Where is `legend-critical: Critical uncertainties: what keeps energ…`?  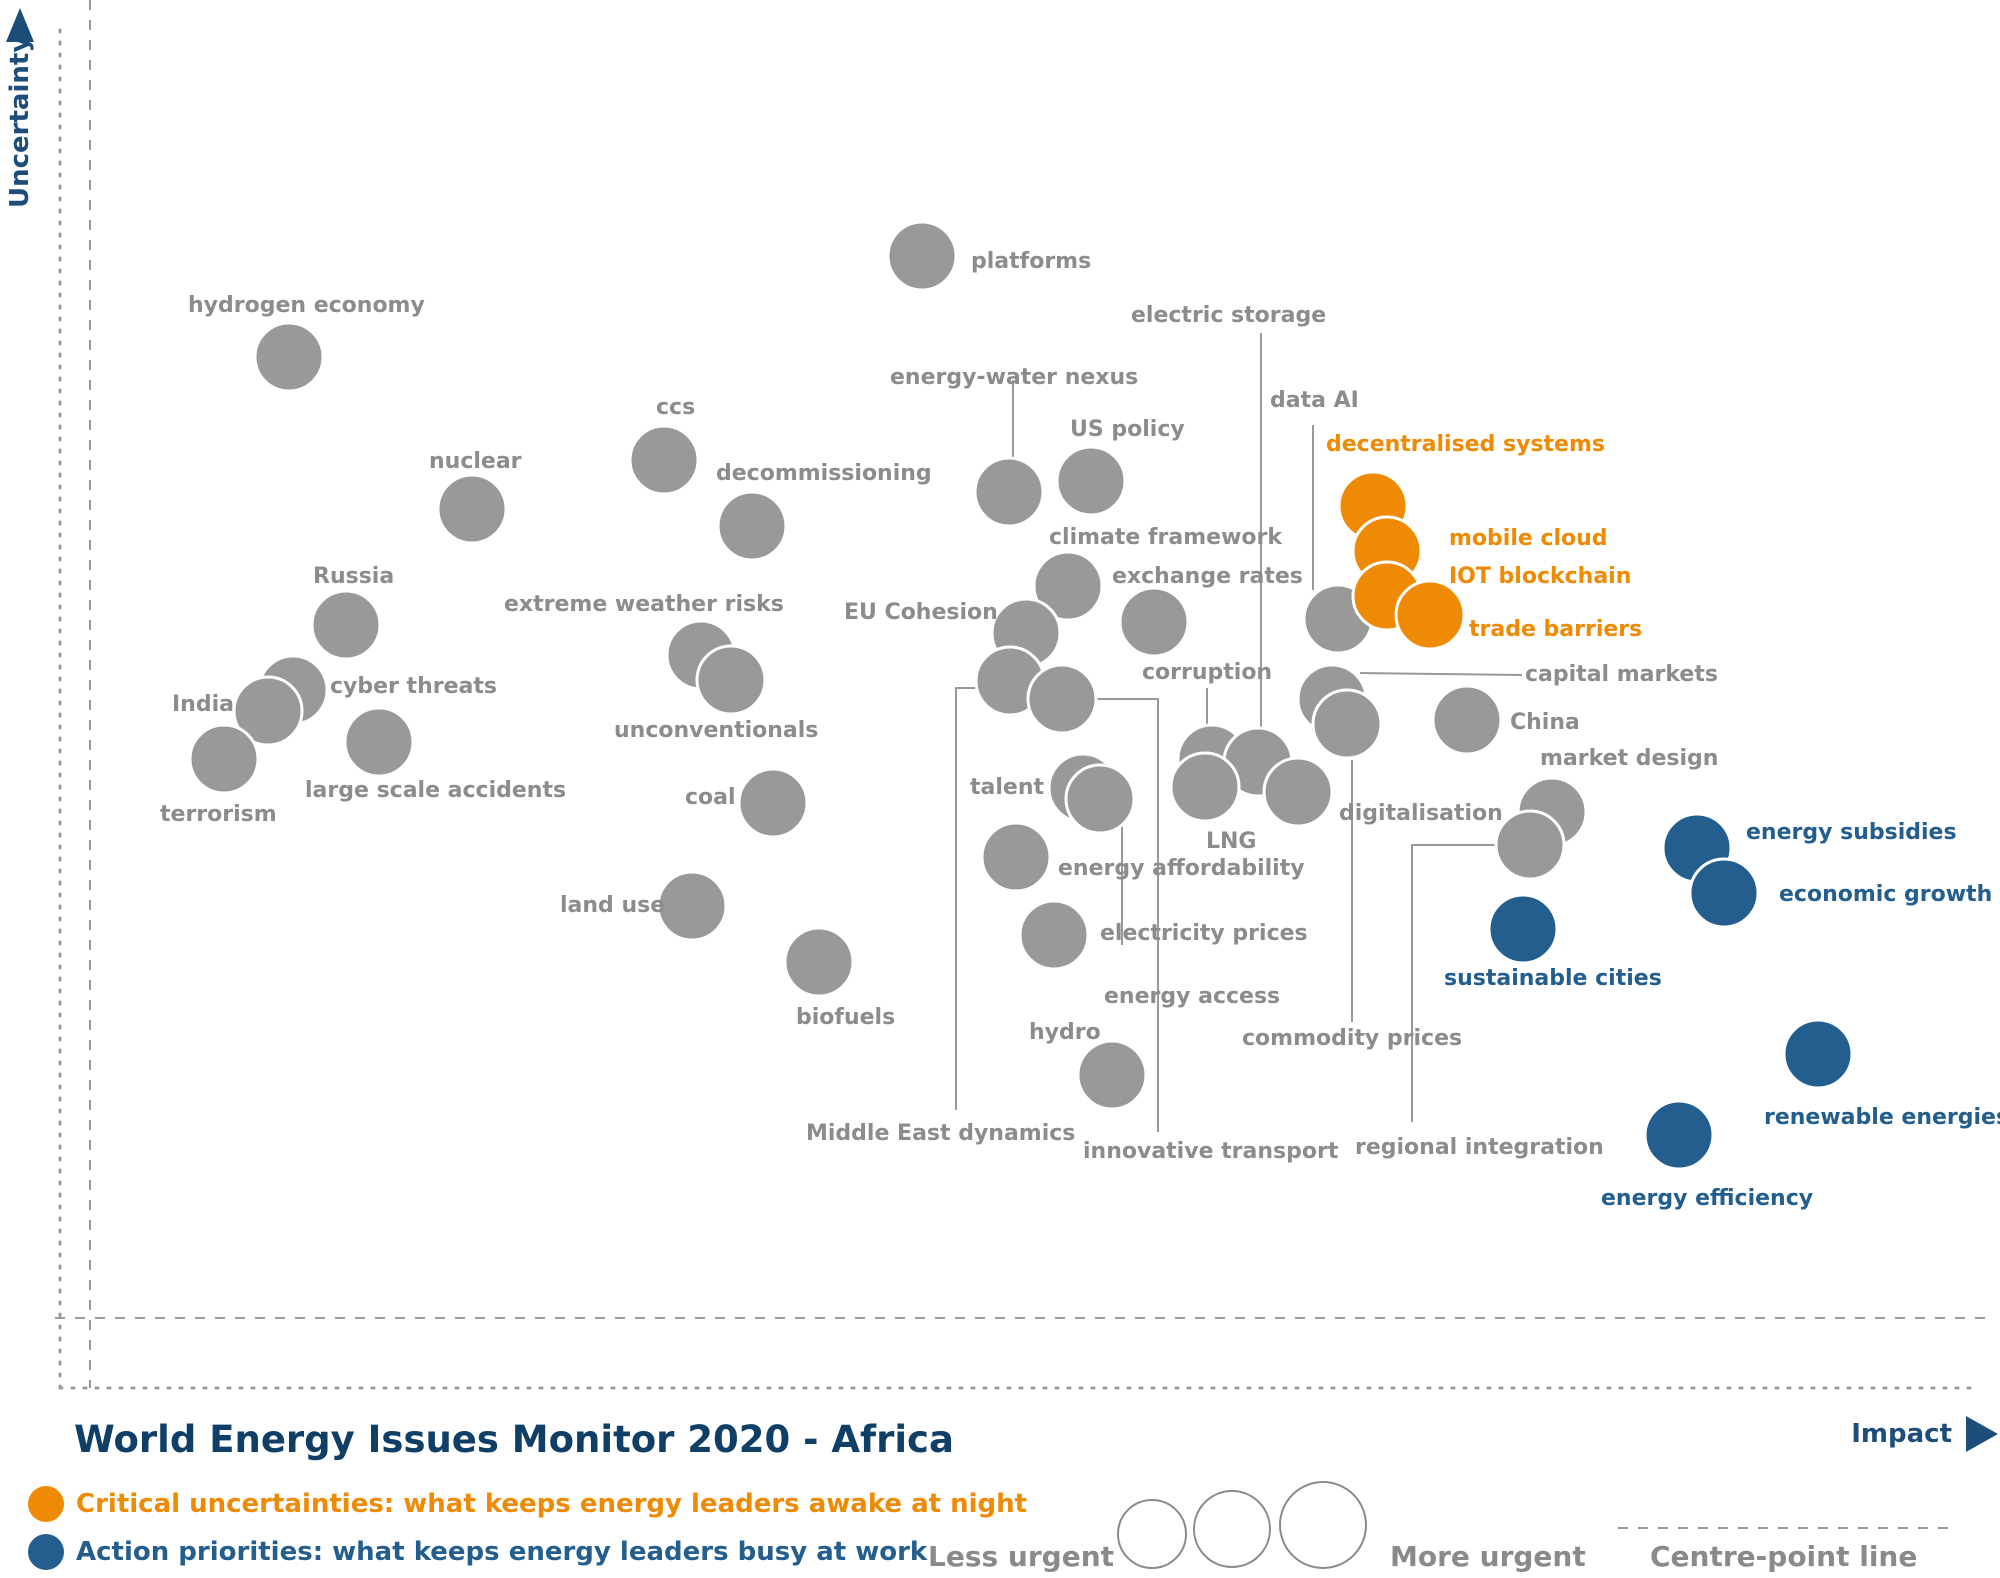
legend-critical: Critical uncertainties: what keeps energ… is located at coordinates (527, 1504).